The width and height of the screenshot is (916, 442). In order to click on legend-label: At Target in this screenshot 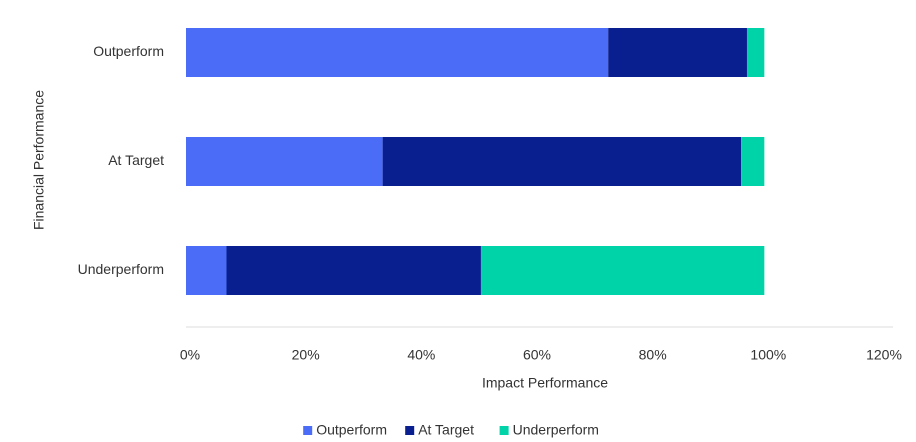, I will do `click(446, 430)`.